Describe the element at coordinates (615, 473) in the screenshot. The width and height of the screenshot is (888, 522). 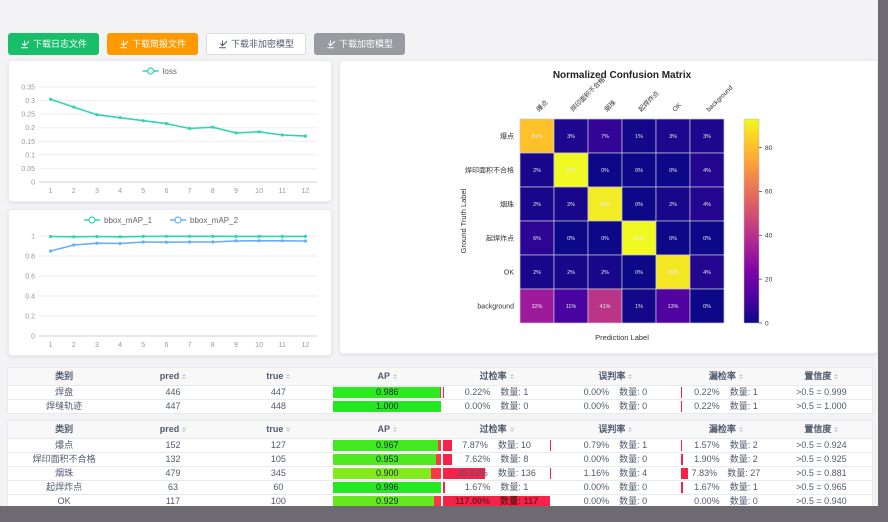
I see `mis-cell: 1.16% 数量: 4` at that location.